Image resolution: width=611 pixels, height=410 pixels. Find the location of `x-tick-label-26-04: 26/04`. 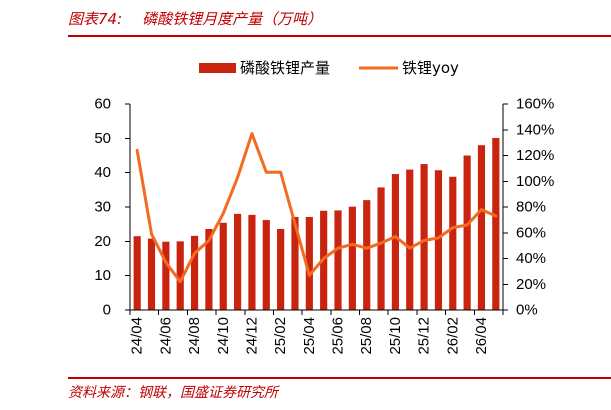

x-tick-label-26-04: 26/04 is located at coordinates (481, 336).